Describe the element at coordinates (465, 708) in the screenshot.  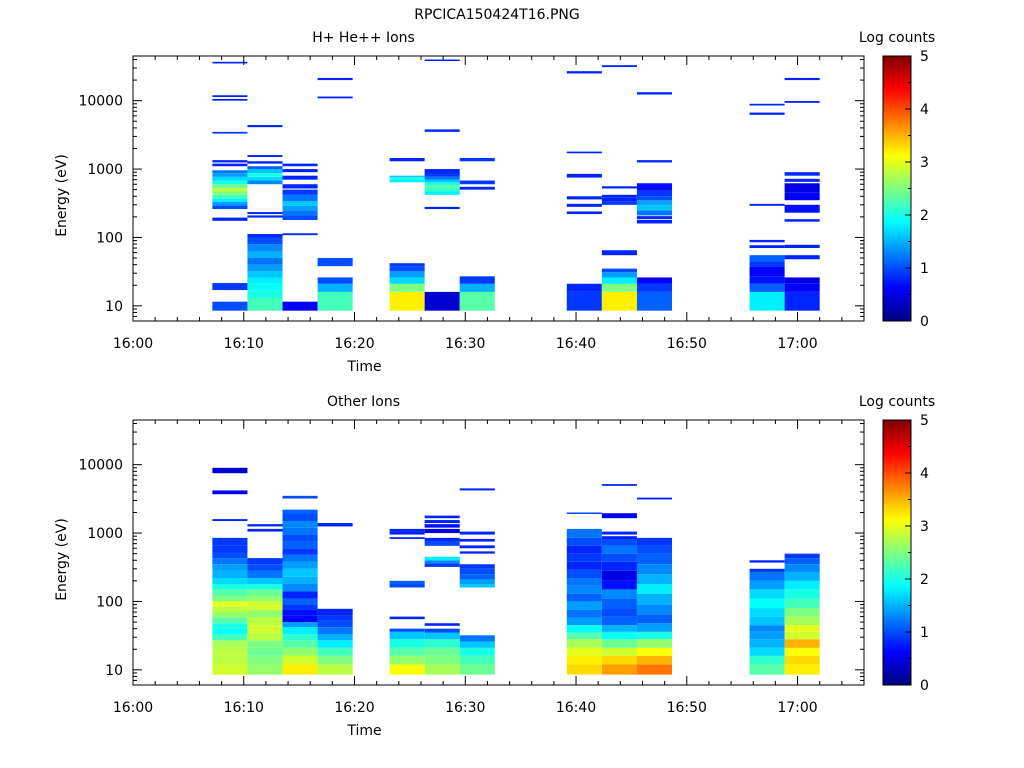
I see `x-tick-label: 16:30` at that location.